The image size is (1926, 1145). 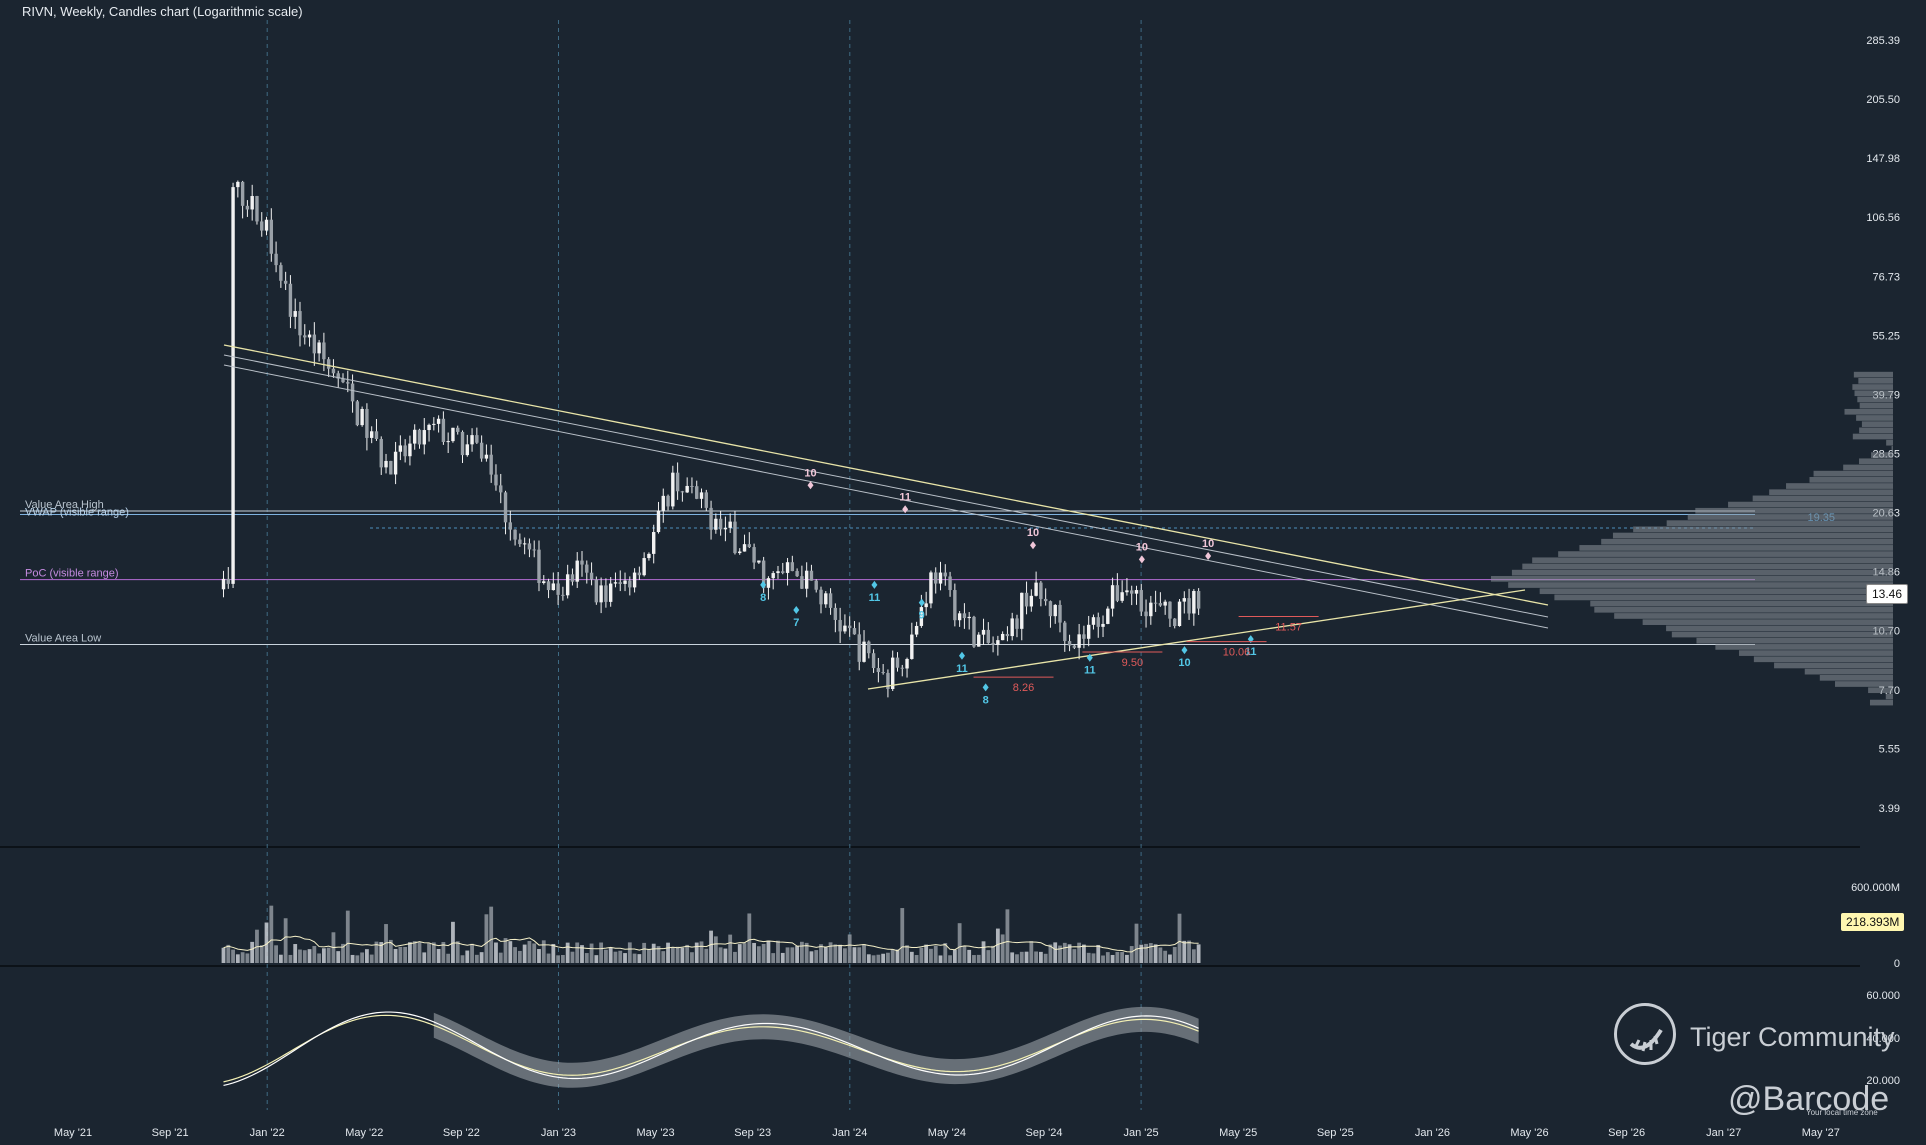 What do you see at coordinates (461, 1133) in the screenshot?
I see `x-tick-label: Sep '22` at bounding box center [461, 1133].